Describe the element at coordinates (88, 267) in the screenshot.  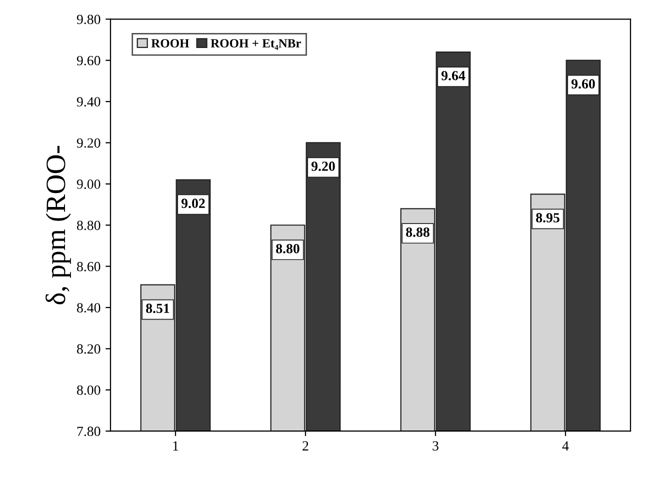
I see `y-tick-label: 8.60` at that location.